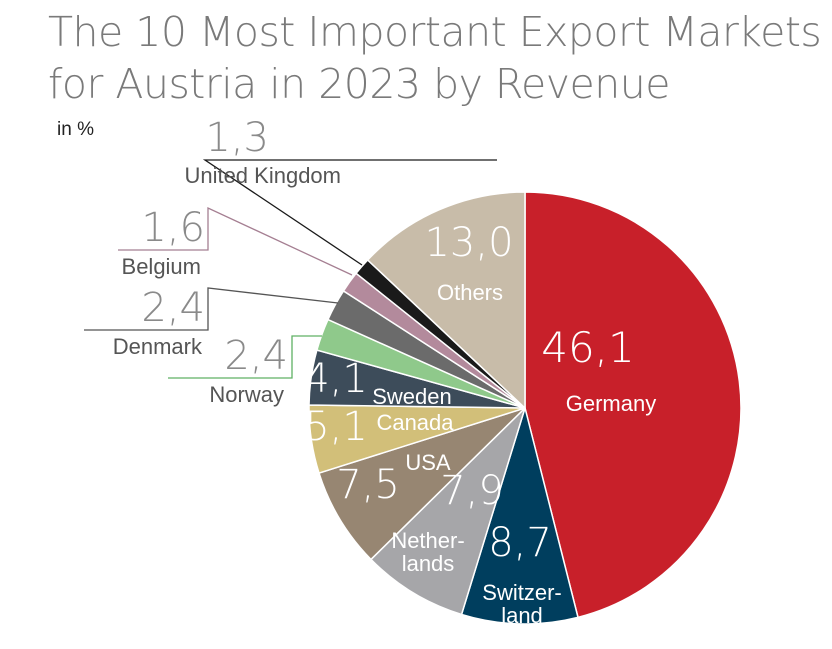  What do you see at coordinates (336, 379) in the screenshot?
I see `data-label-value-sweden: 4,1` at bounding box center [336, 379].